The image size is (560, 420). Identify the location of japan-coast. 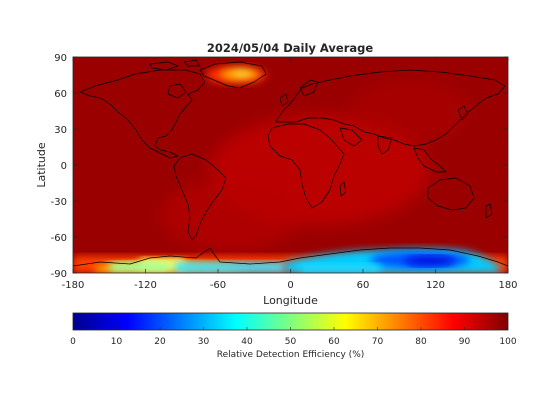
(463, 113).